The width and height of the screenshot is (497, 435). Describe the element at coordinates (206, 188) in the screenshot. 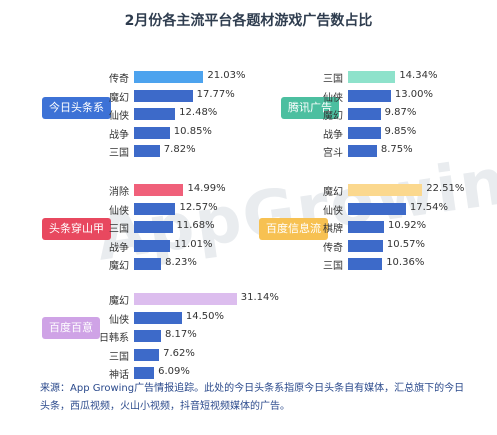

I see `value-label: 14.99%` at that location.